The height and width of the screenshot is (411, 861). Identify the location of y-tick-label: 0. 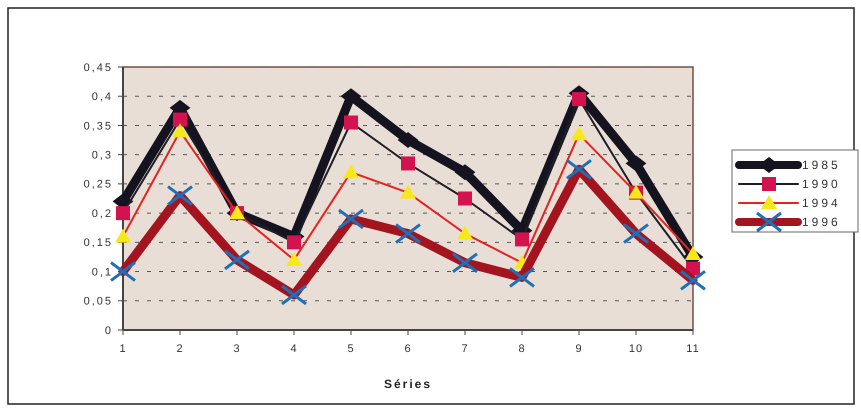
(108, 330).